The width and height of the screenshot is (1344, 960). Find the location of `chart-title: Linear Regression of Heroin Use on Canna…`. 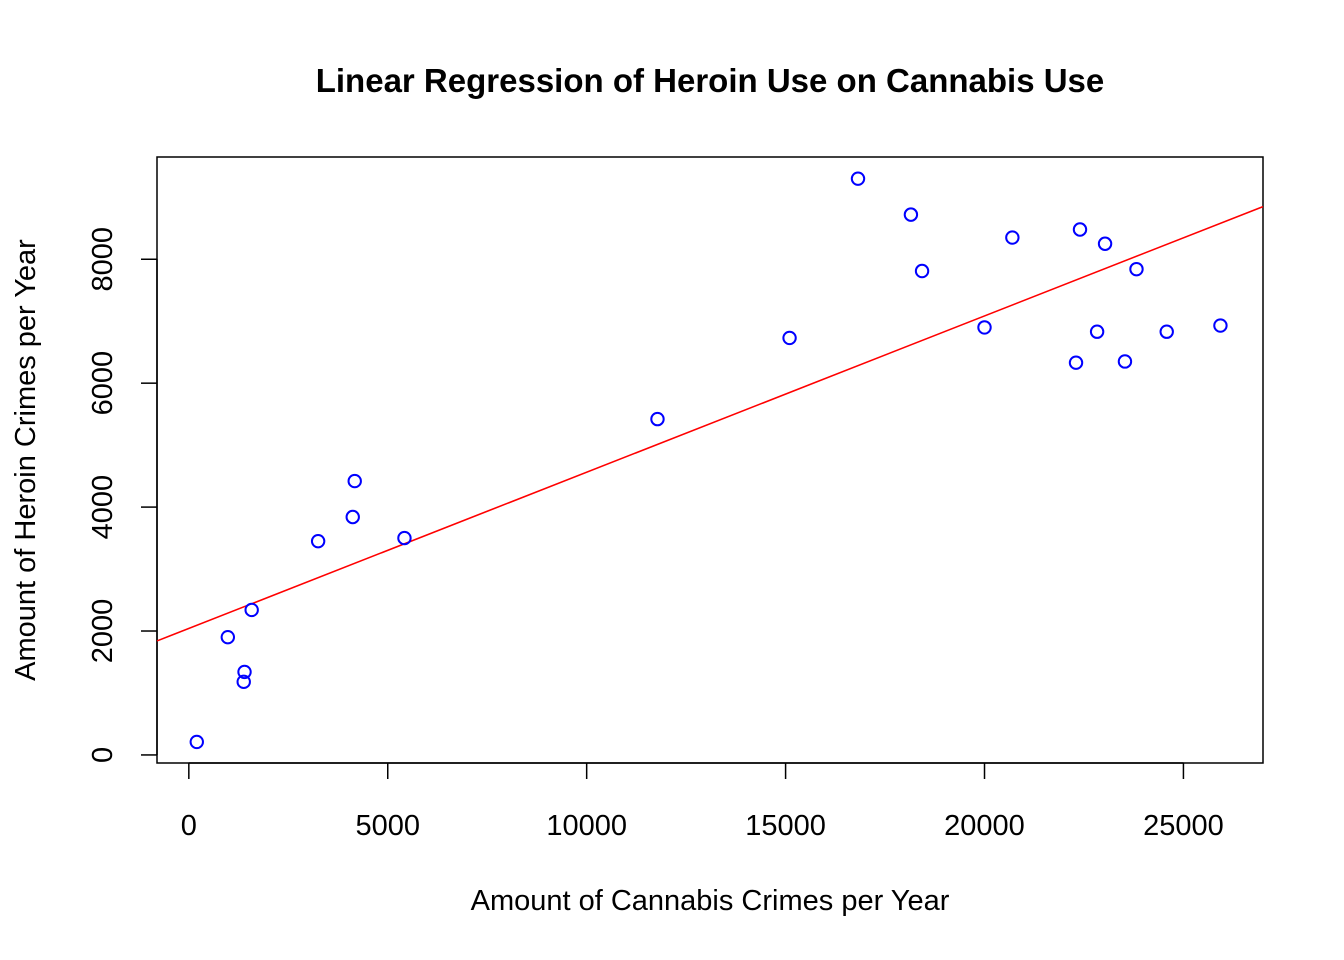

chart-title: Linear Regression of Heroin Use on Canna… is located at coordinates (710, 80).